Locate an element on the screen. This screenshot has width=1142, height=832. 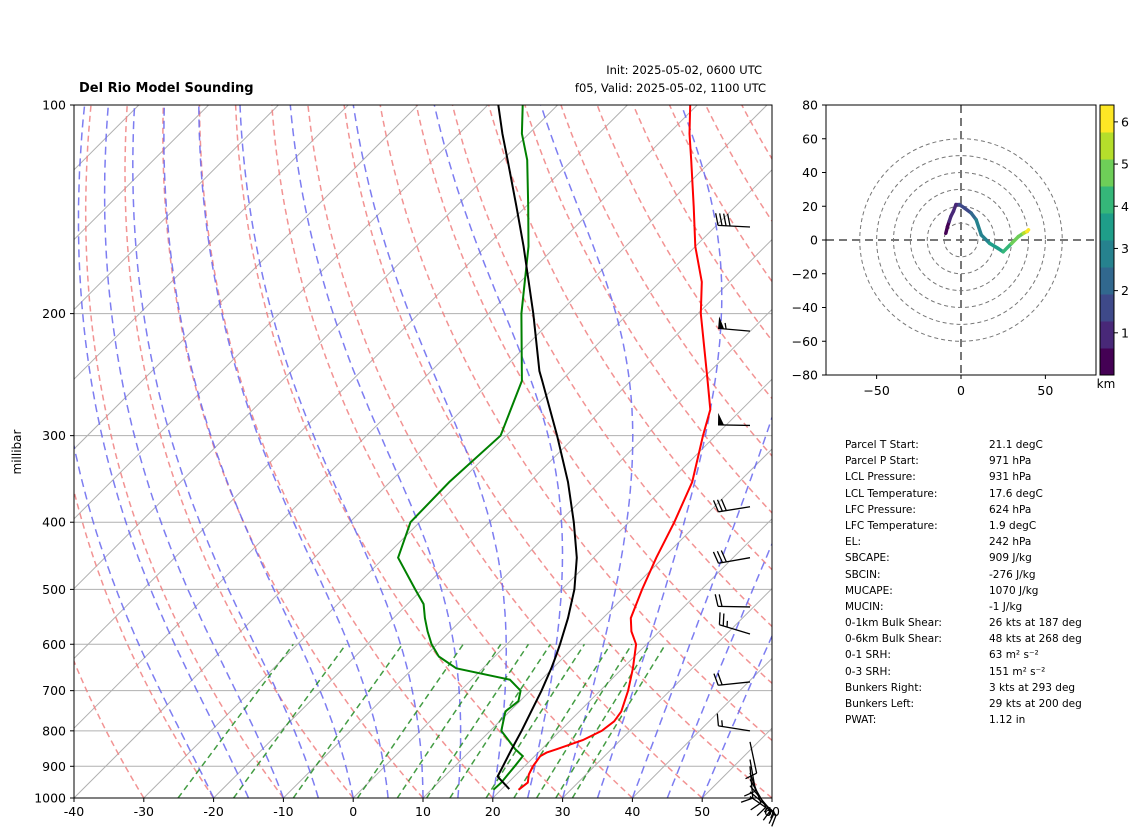
hodo-y-tick-label: 80 is located at coordinates (810, 105).